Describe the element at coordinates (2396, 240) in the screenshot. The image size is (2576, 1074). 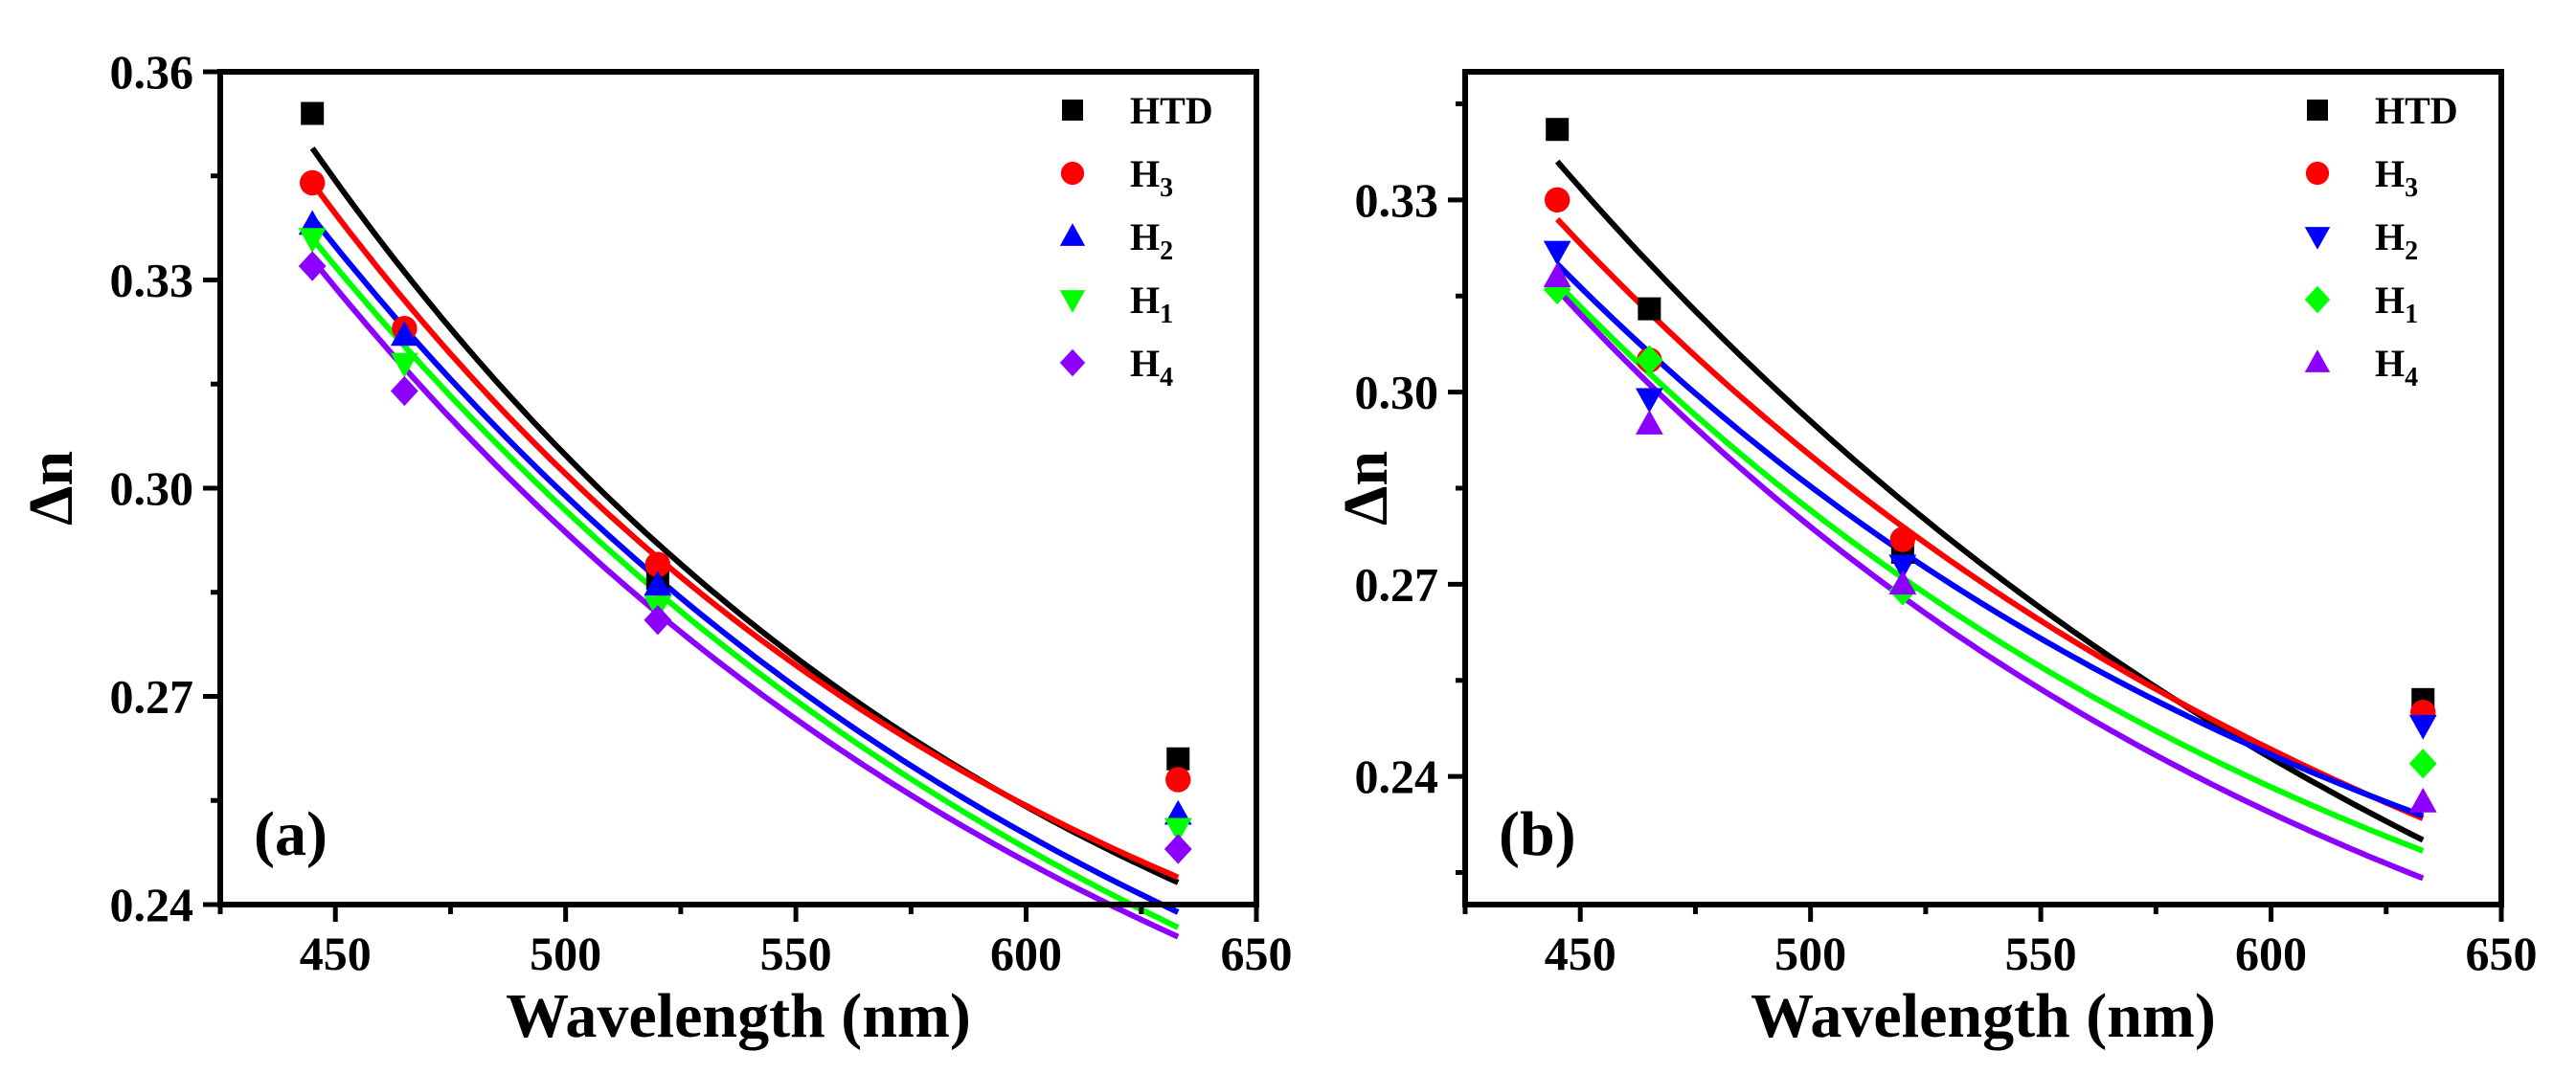
I see `legend-label-H2: H2` at that location.